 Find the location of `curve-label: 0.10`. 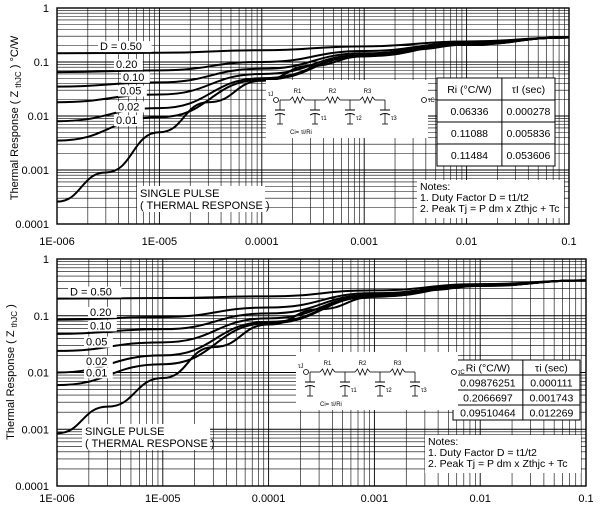

curve-label: 0.10 is located at coordinates (100, 326).